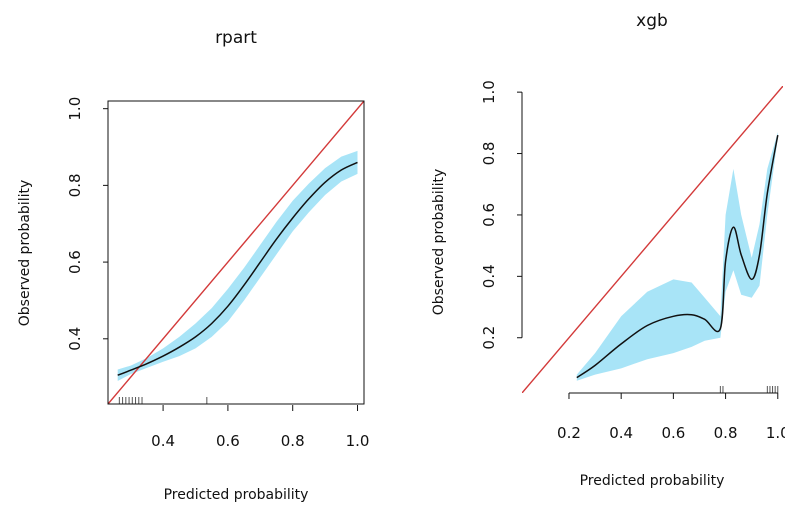 The image size is (785, 506). What do you see at coordinates (25, 253) in the screenshot?
I see `rpart-y-axis-label: Observed probability` at bounding box center [25, 253].